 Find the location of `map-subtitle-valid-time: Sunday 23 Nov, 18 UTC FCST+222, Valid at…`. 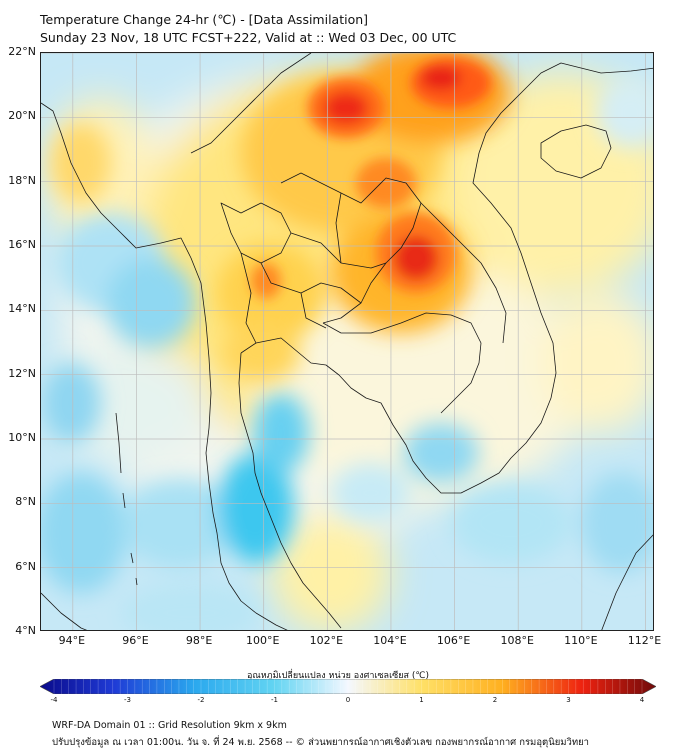

map-subtitle-valid-time: Sunday 23 Nov, 18 UTC FCST+222, Valid at… is located at coordinates (248, 37).